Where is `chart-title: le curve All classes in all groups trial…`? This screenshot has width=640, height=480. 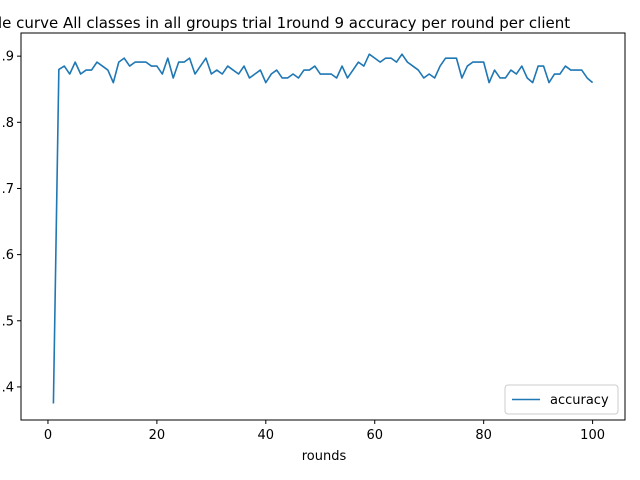 chart-title: le curve All classes in all groups trial… is located at coordinates (285, 23).